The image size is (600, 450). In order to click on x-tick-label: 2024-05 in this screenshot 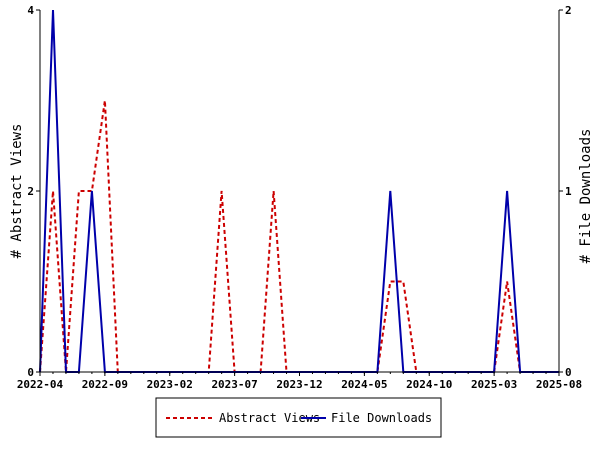, I will do `click(364, 384)`.